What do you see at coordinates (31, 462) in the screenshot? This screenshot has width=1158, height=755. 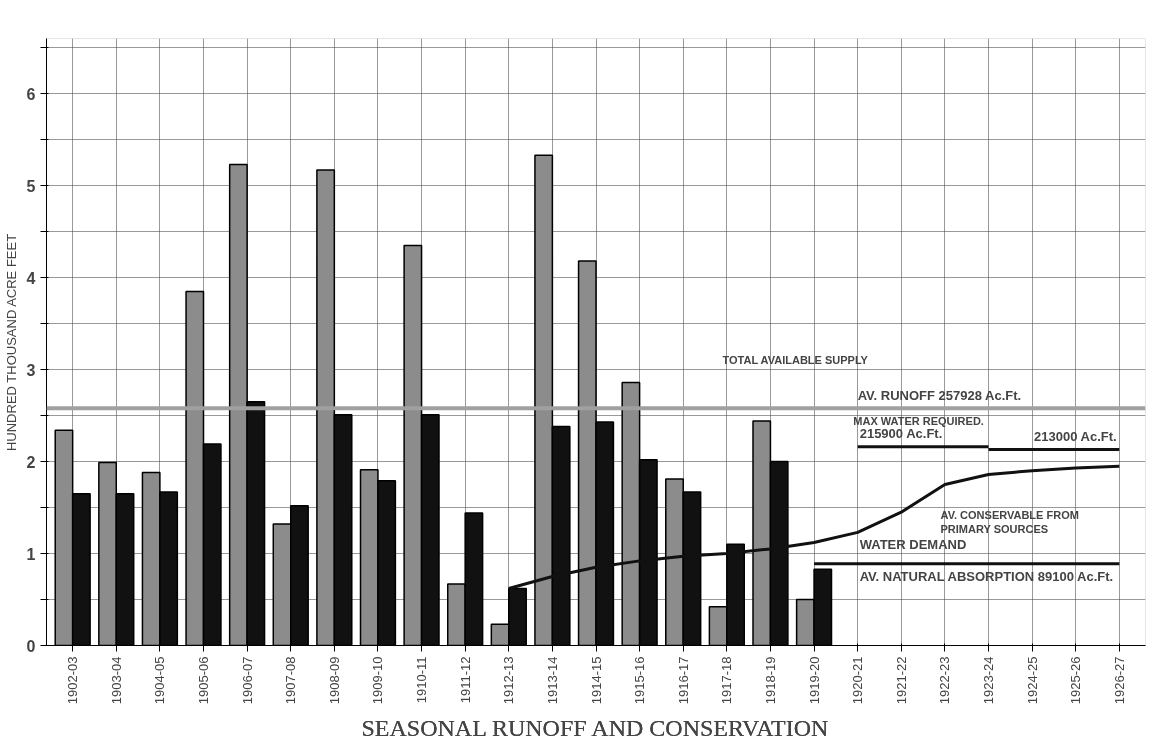 I see `y-tick-label: 2` at bounding box center [31, 462].